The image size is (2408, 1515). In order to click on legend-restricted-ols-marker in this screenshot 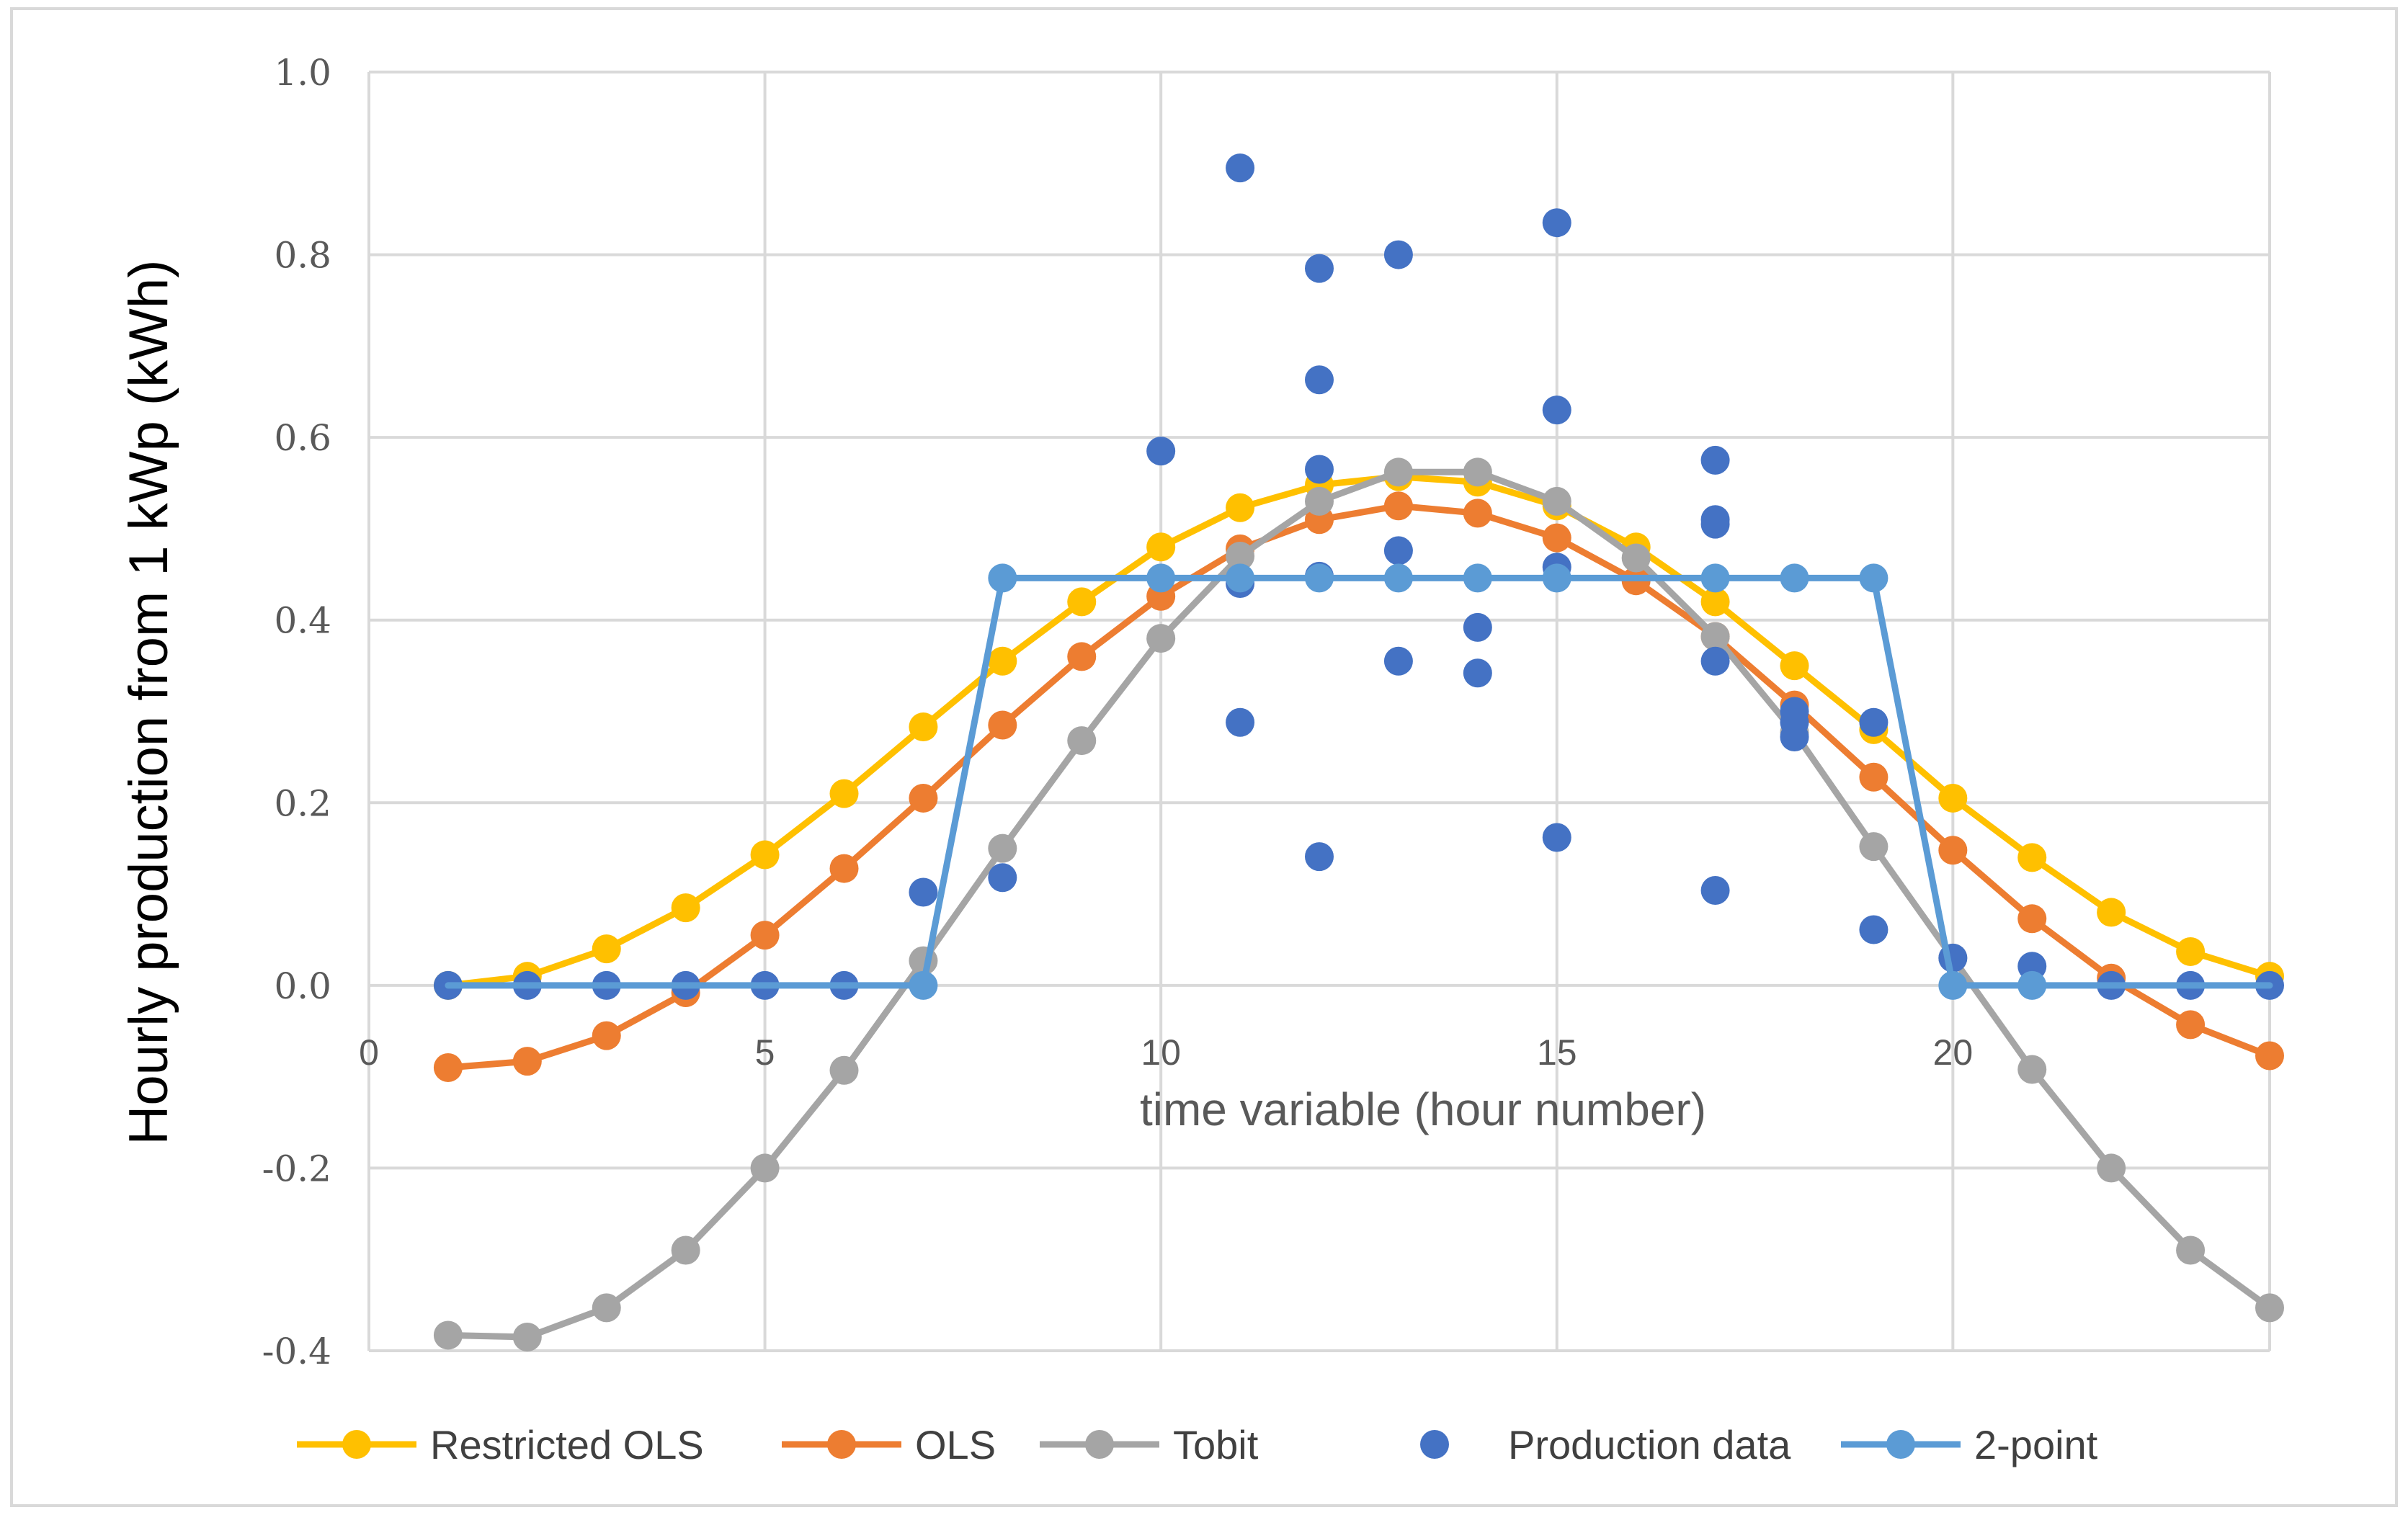, I will do `click(356, 1444)`.